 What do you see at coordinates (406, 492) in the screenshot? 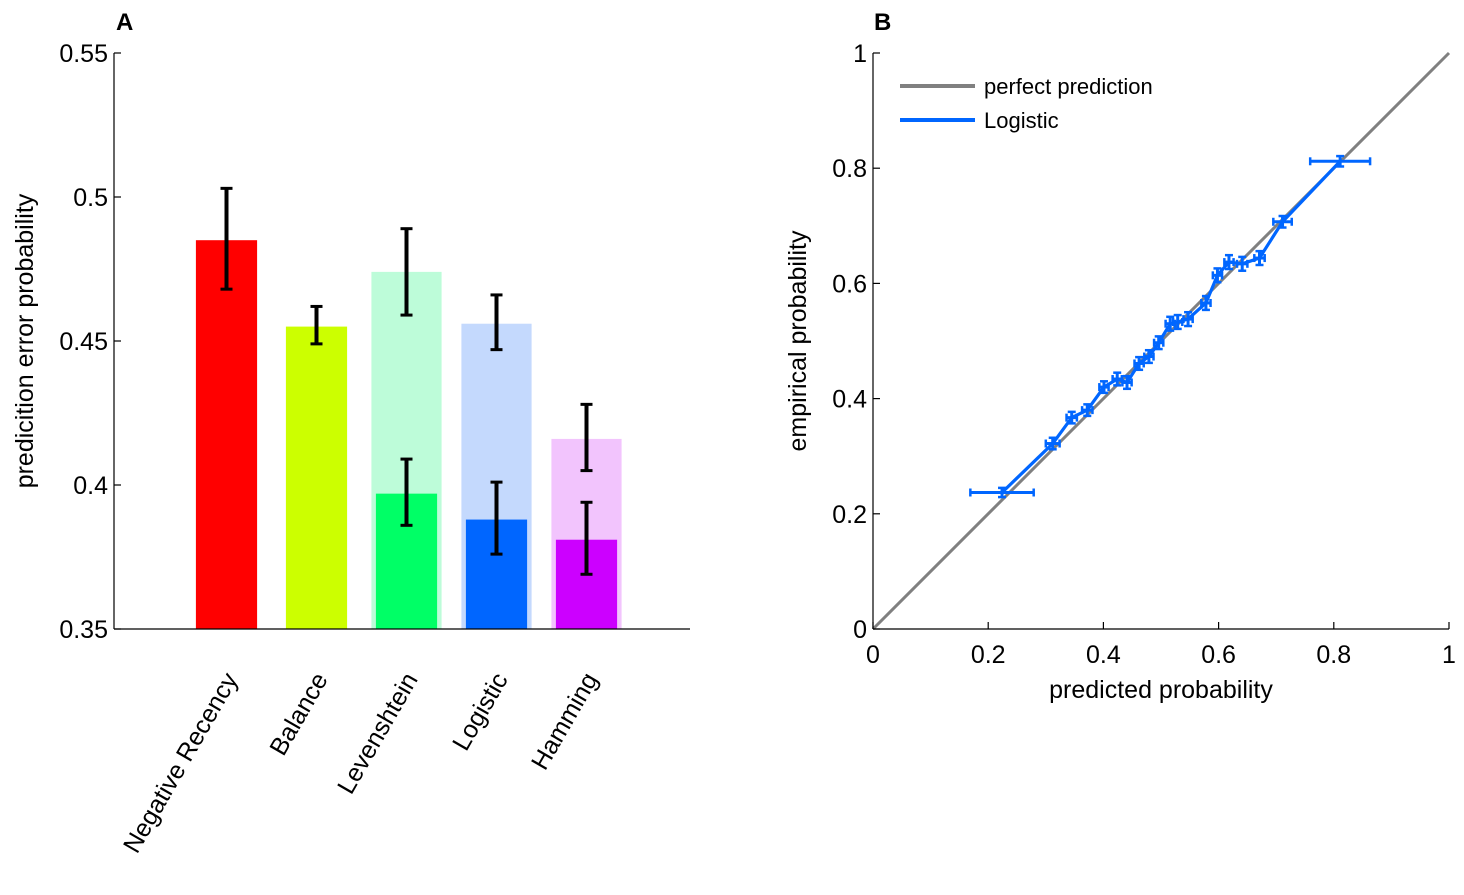
I see `error-bar-levenshtein-subset` at bounding box center [406, 492].